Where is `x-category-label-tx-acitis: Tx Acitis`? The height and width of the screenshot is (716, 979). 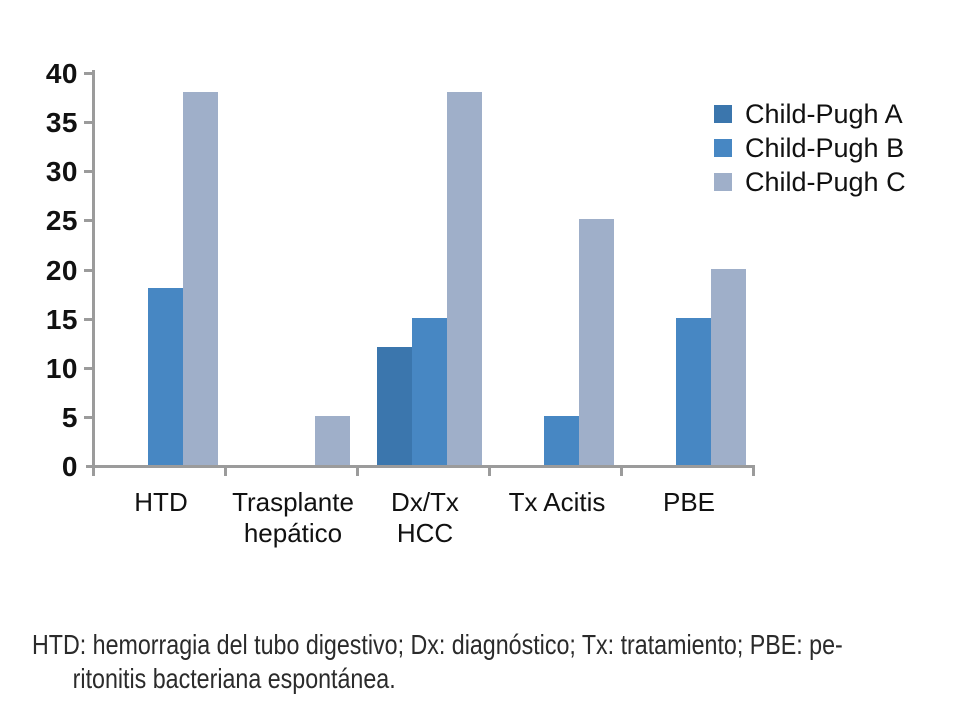
x-category-label-tx-acitis: Tx Acitis is located at coordinates (557, 502).